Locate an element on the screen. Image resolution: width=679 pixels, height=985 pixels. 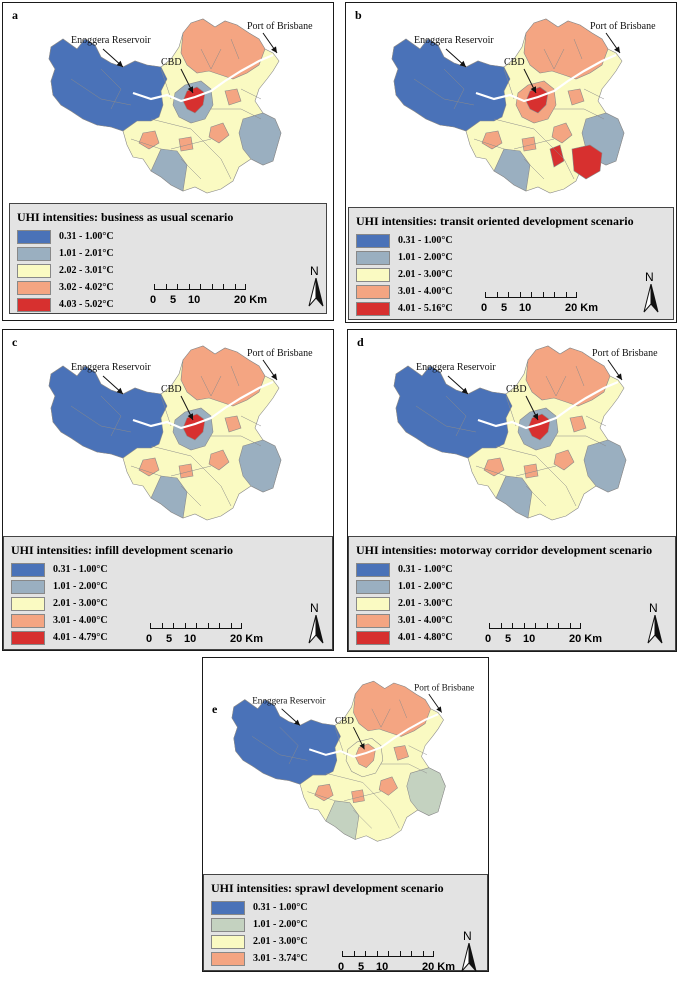
legend-range-label: 2.01 - 3.00°C is located at coordinates (280, 941).